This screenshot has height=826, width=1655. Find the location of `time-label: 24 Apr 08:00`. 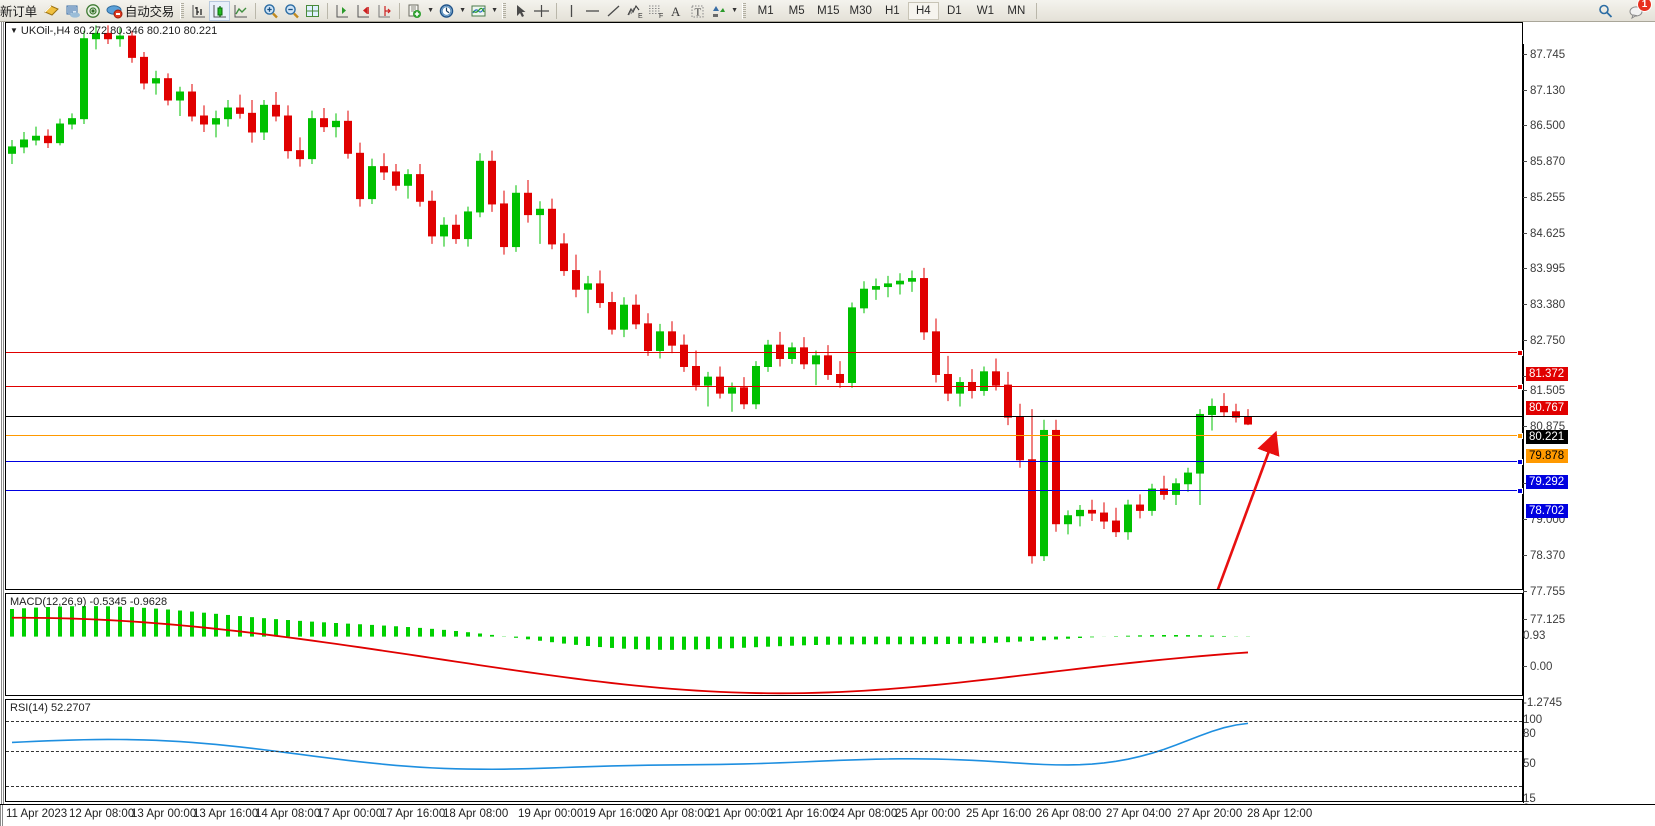

time-label: 24 Apr 08:00 is located at coordinates (865, 814).